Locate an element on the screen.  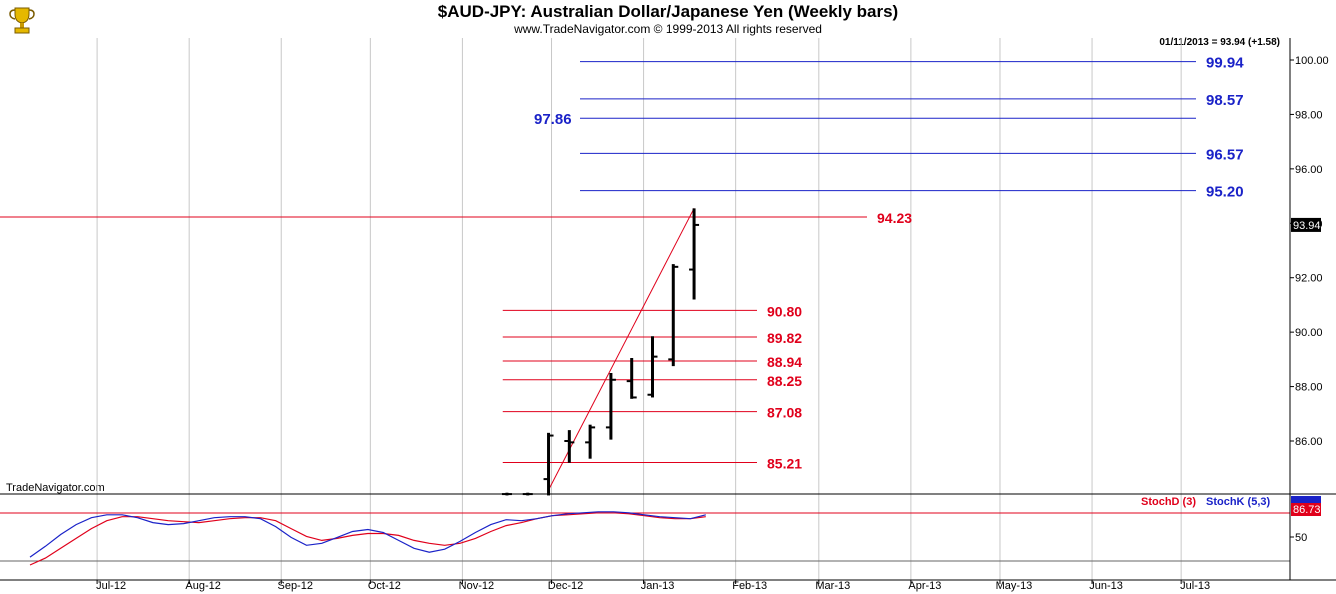
trophy-logo-icon is located at coordinates (22, 20).